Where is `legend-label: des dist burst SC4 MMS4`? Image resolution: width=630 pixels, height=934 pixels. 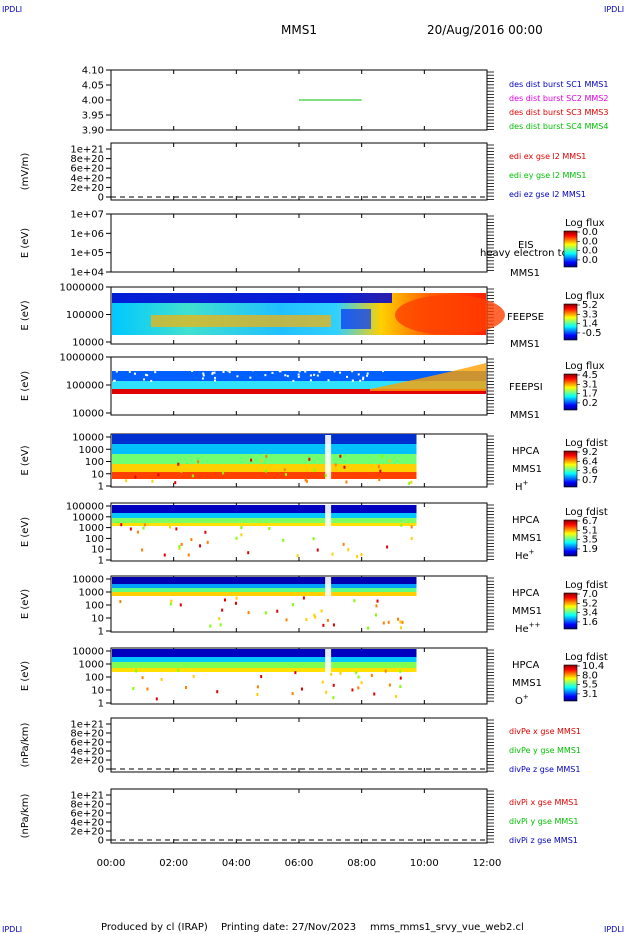
legend-label: des dist burst SC4 MMS4 is located at coordinates (558, 126).